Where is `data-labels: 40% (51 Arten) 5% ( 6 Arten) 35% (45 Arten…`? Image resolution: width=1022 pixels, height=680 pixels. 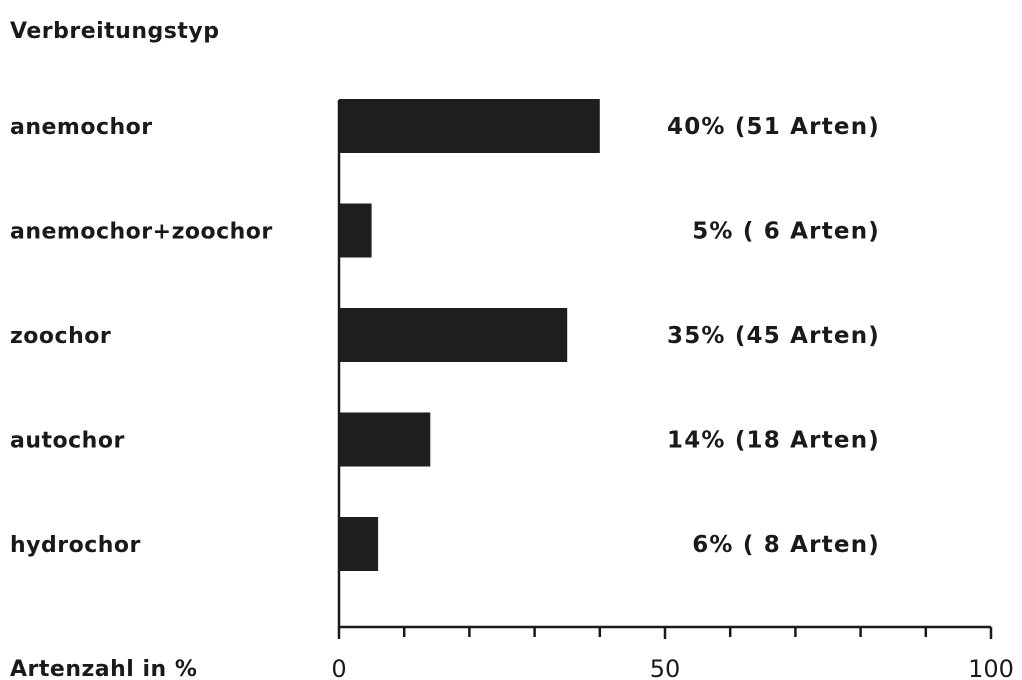 data-labels: 40% (51 Arten) 5% ( 6 Arten) 35% (45 Arten… is located at coordinates (773, 336).